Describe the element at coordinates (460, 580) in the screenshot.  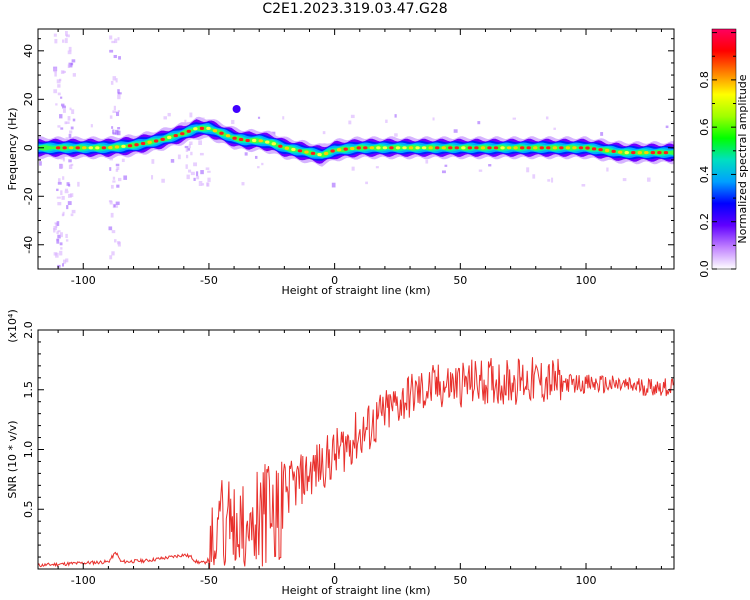
I see `snr-xtick-label: 50` at that location.